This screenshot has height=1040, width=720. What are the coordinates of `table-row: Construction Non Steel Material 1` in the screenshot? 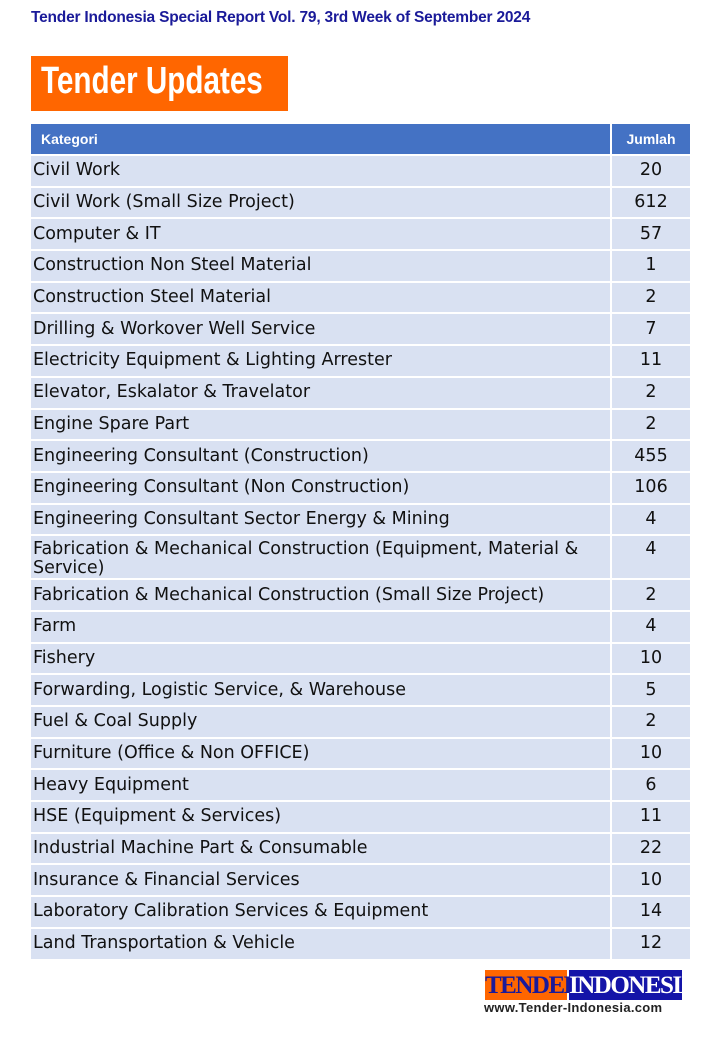 It's located at (360, 265).